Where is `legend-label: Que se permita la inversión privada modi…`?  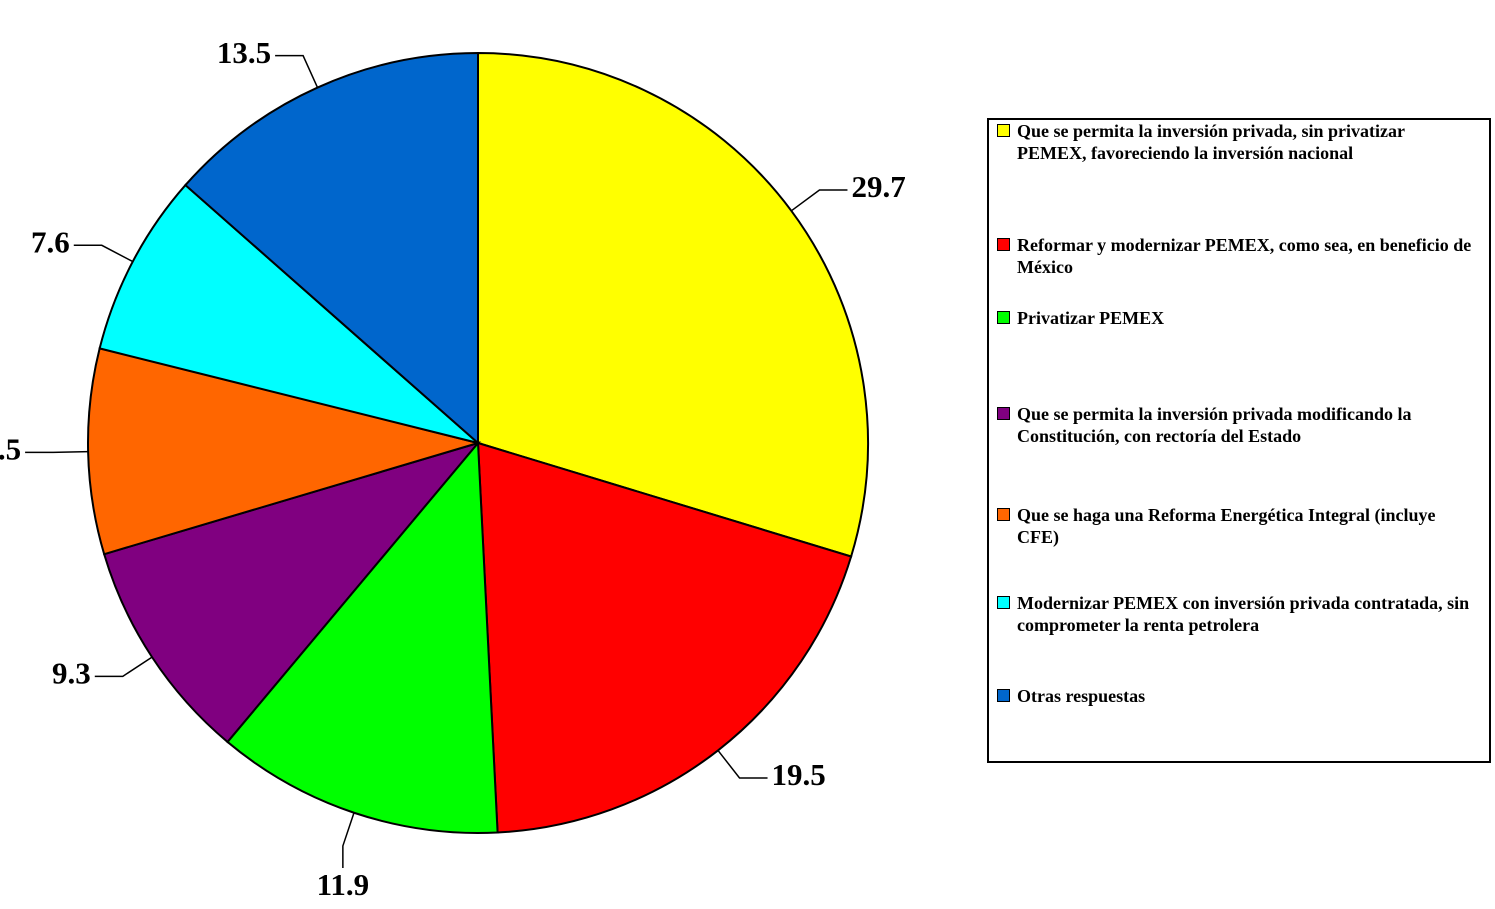
legend-label: Que se permita la inversión privada modi… is located at coordinates (1214, 425).